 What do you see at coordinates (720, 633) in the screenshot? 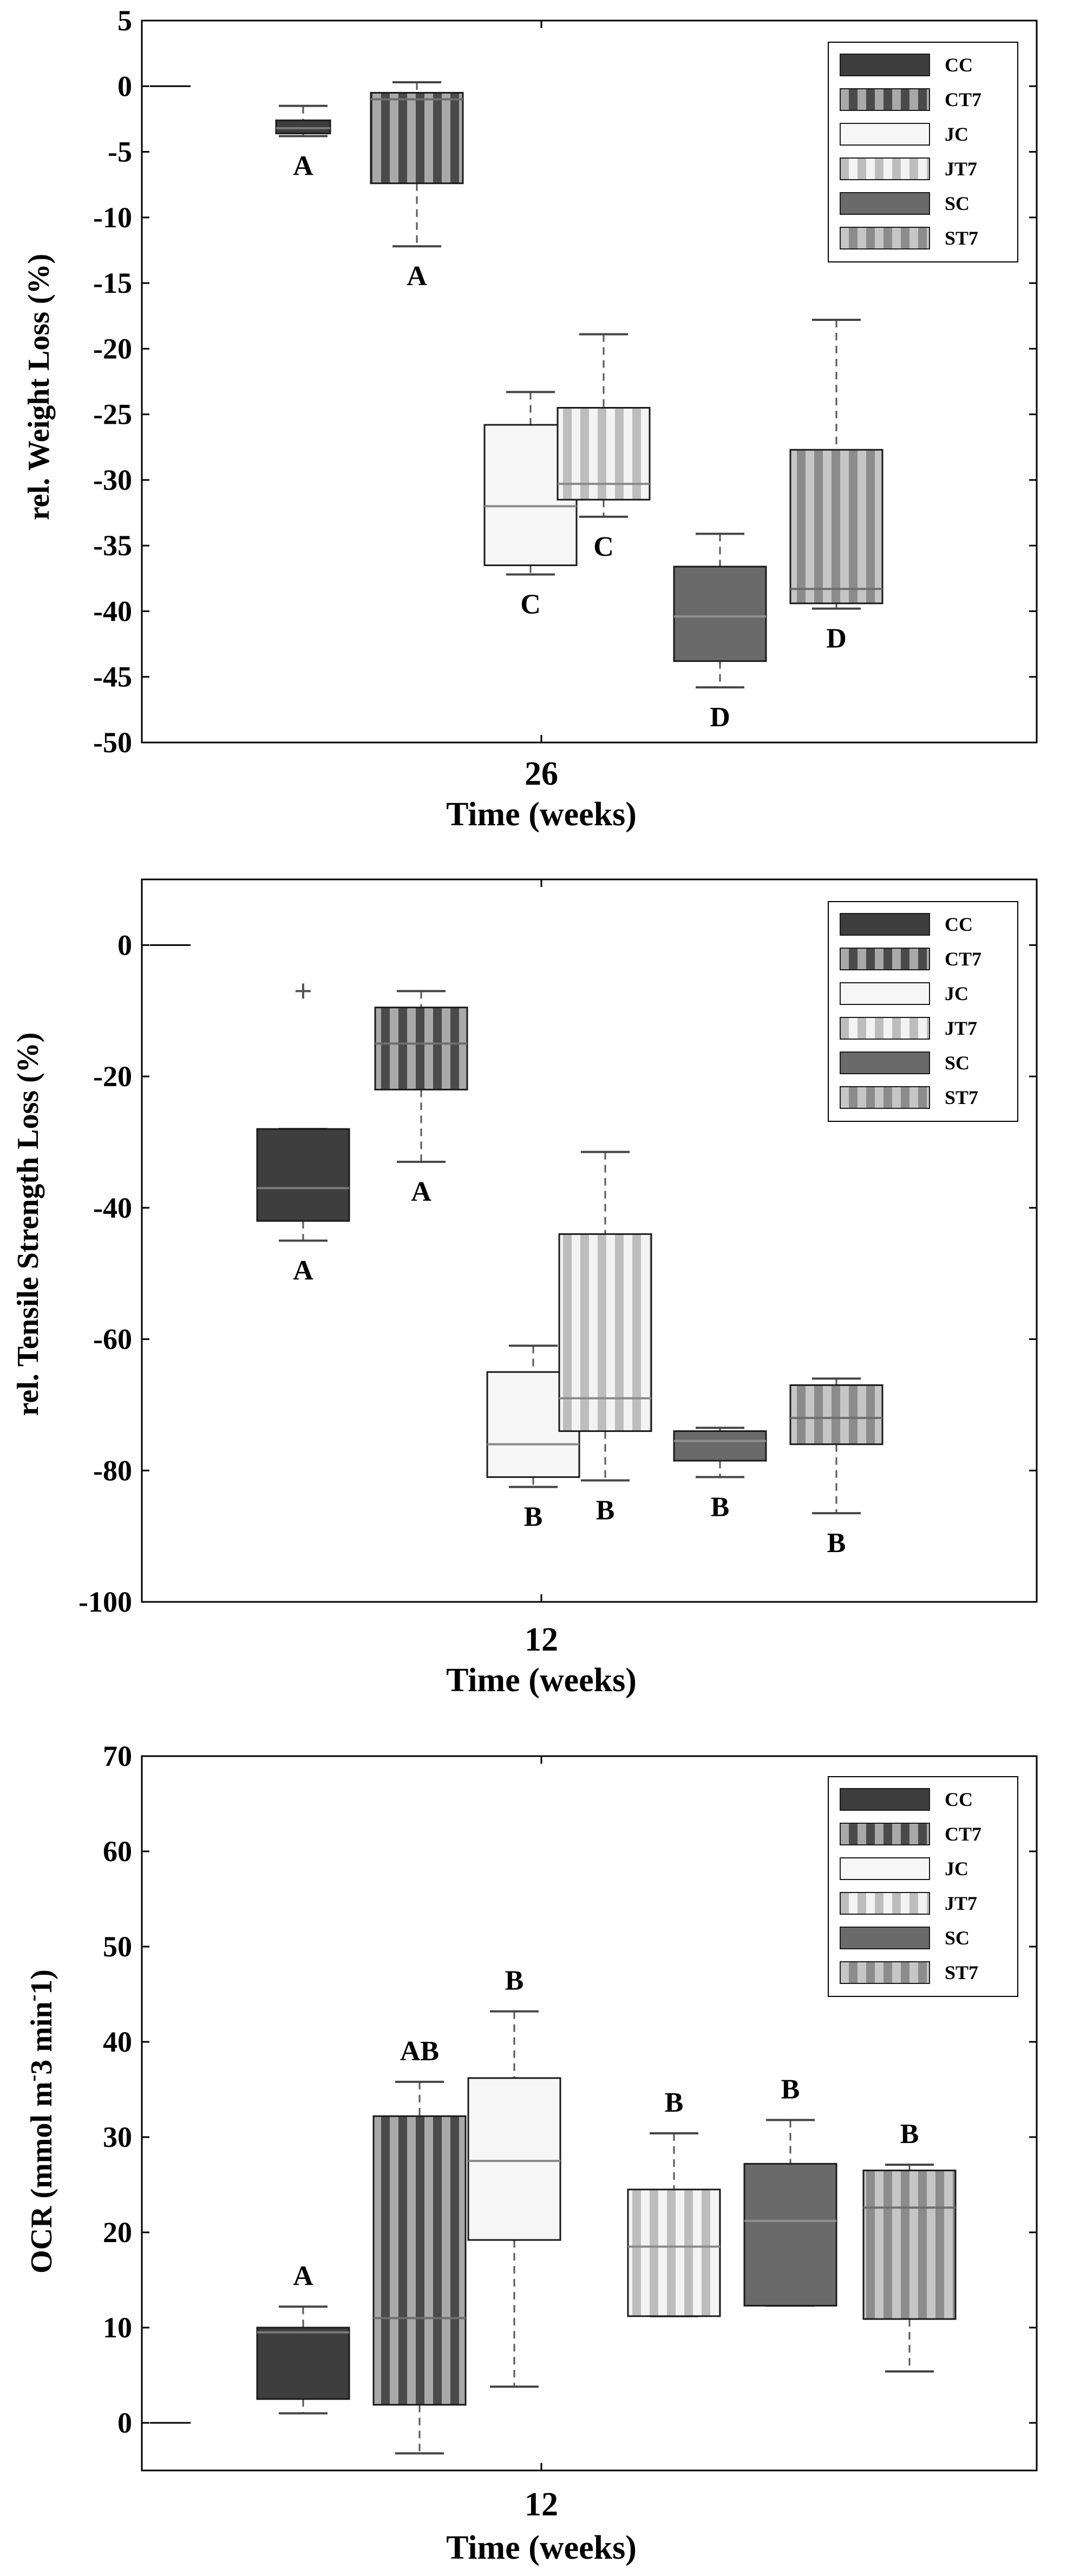
I see `box-sc: D` at bounding box center [720, 633].